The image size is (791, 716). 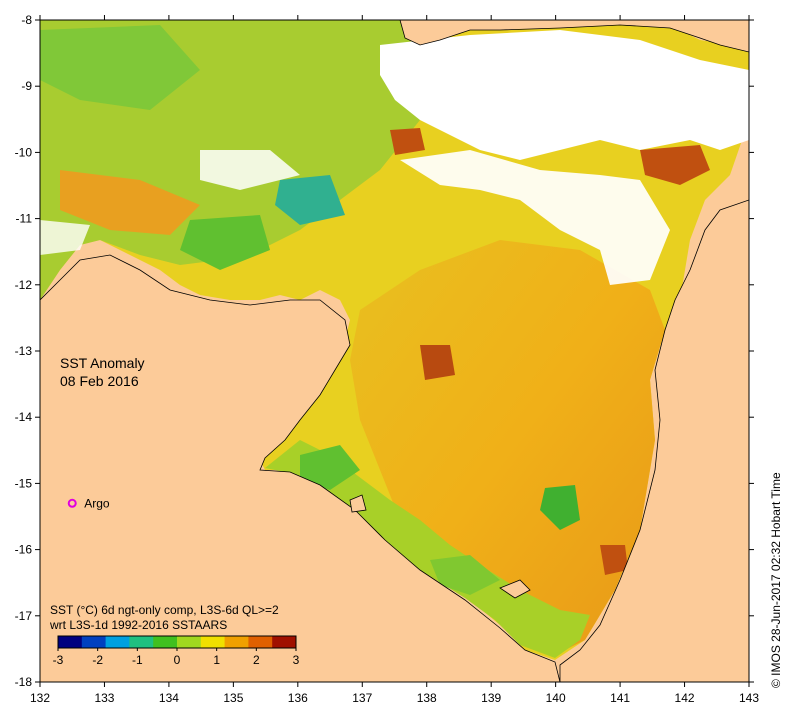 What do you see at coordinates (685, 698) in the screenshot?
I see `x-tick-label: 142` at bounding box center [685, 698].